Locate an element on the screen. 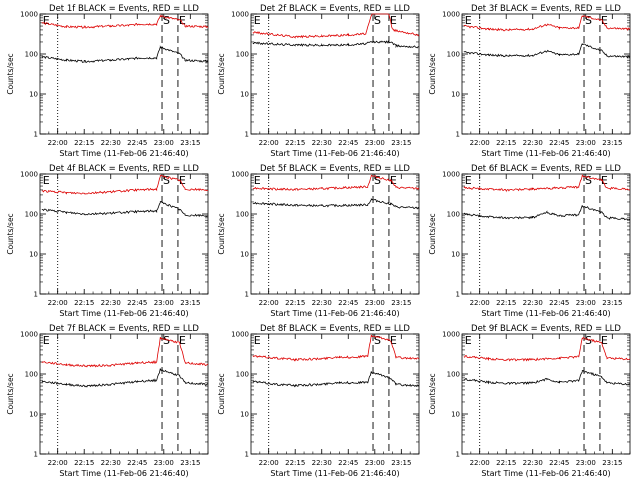 The image size is (640, 480). chart-title: Det 6f BLACK = Events, RED = LLD is located at coordinates (546, 169).